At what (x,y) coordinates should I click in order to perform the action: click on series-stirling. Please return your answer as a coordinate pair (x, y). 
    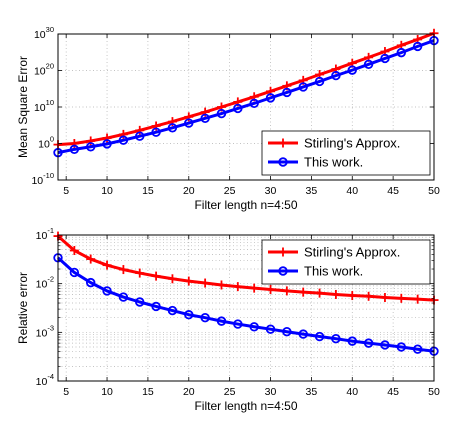
    Looking at the image, I should click on (246, 268).